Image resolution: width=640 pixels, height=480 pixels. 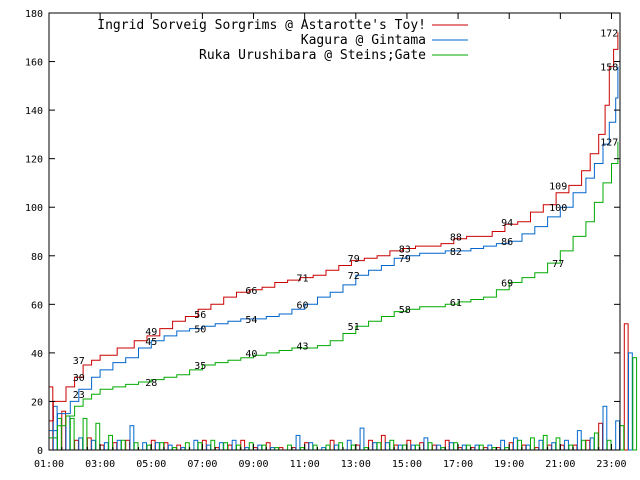 What do you see at coordinates (405, 250) in the screenshot?
I see `data-label: 83` at bounding box center [405, 250].